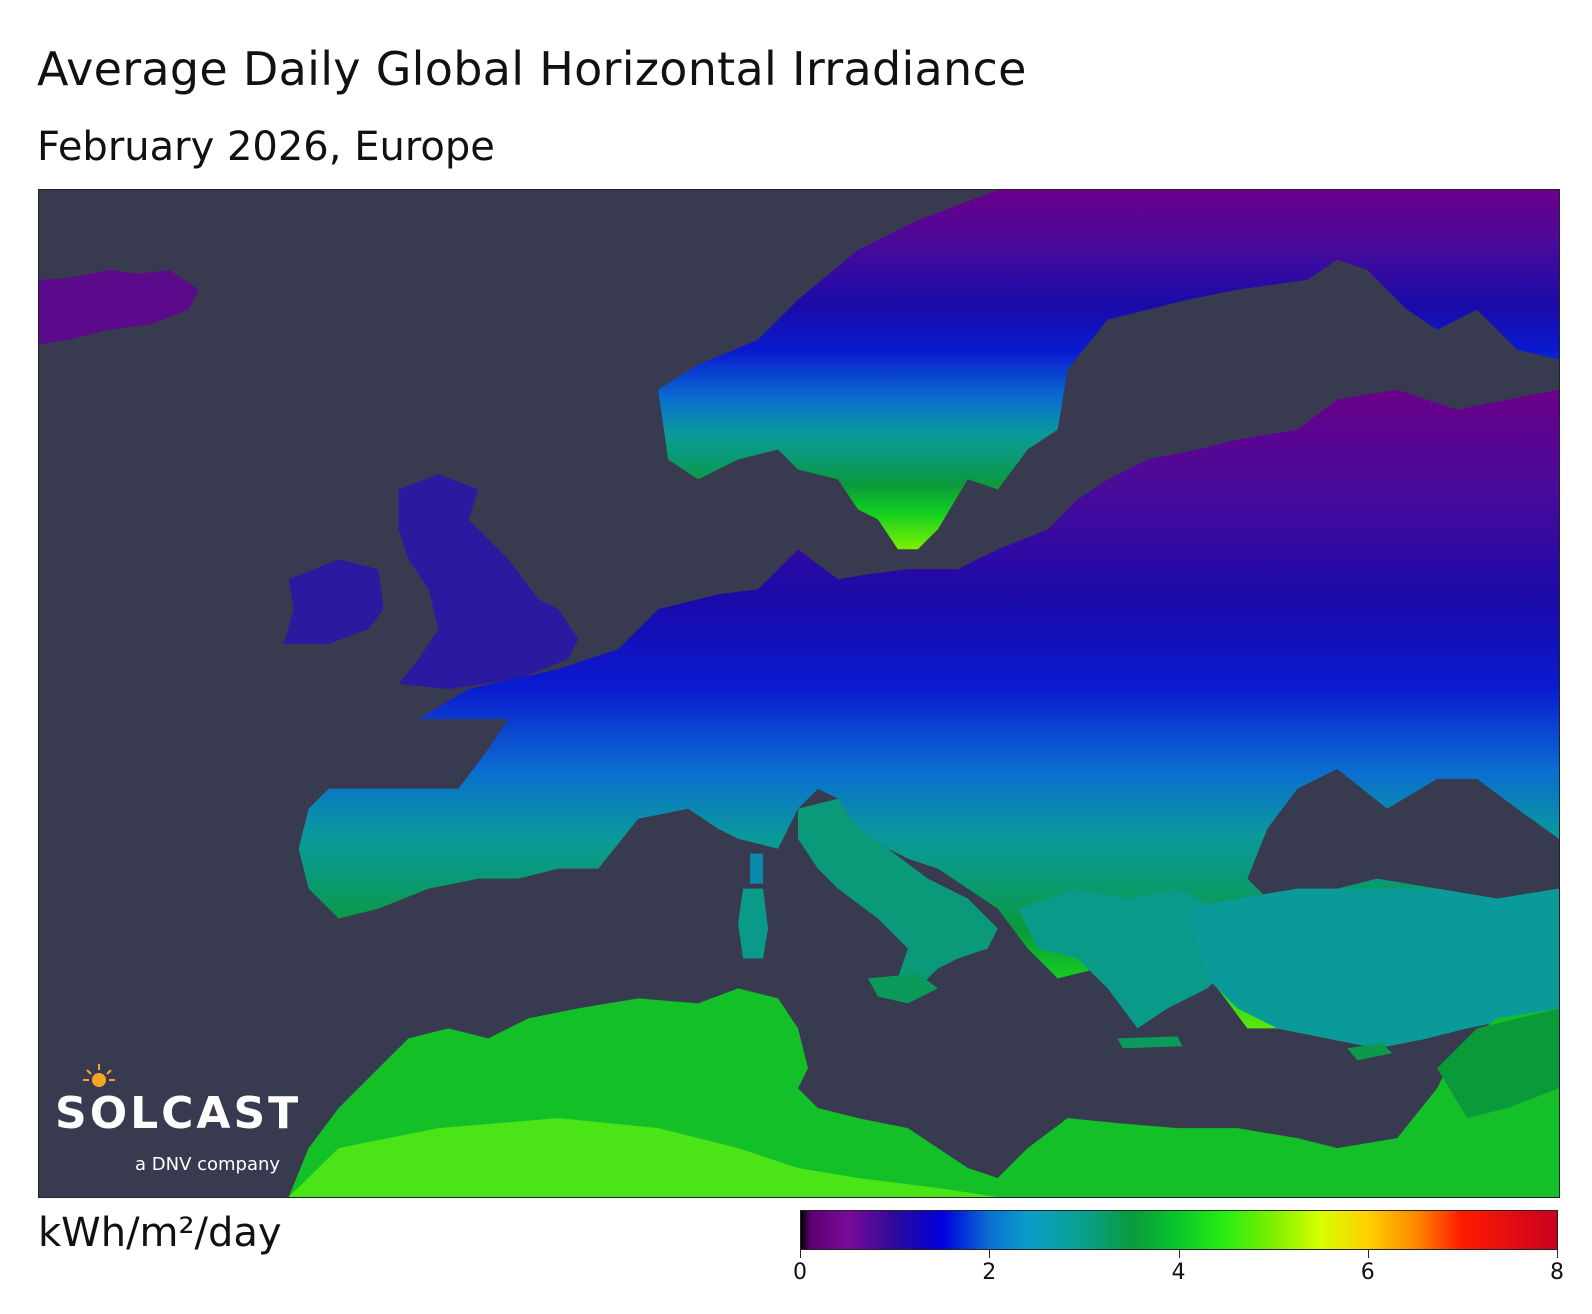 The image size is (1592, 1314). I want to click on land-cyprus, so click(1370, 1052).